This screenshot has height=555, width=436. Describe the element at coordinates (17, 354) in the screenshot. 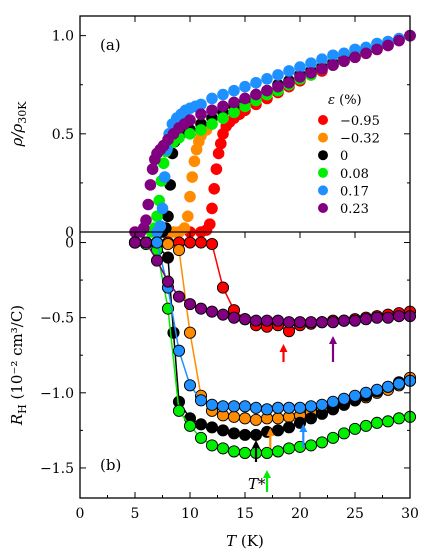

I see `b-ylabel-unit: (10⁻² cm³/C)` at that location.